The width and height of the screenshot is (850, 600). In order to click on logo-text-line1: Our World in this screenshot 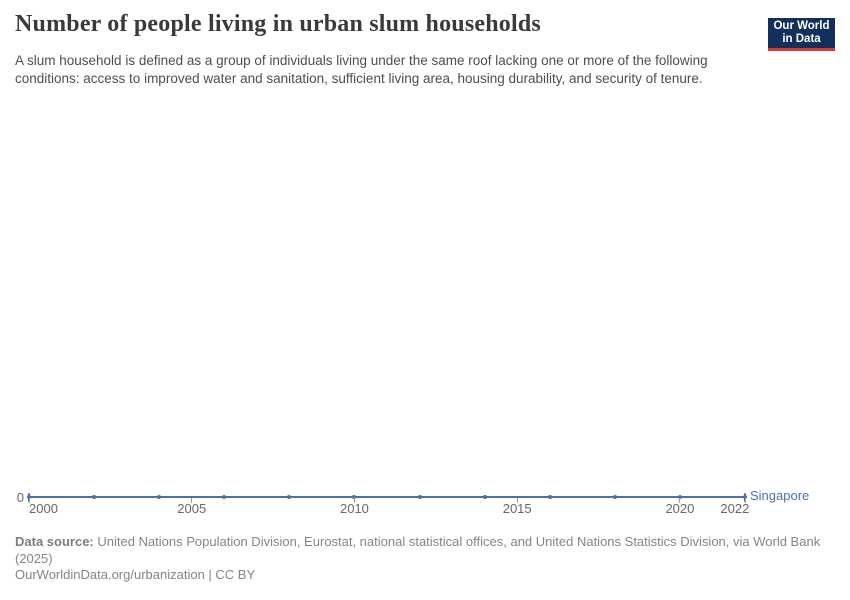, I will do `click(801, 26)`.